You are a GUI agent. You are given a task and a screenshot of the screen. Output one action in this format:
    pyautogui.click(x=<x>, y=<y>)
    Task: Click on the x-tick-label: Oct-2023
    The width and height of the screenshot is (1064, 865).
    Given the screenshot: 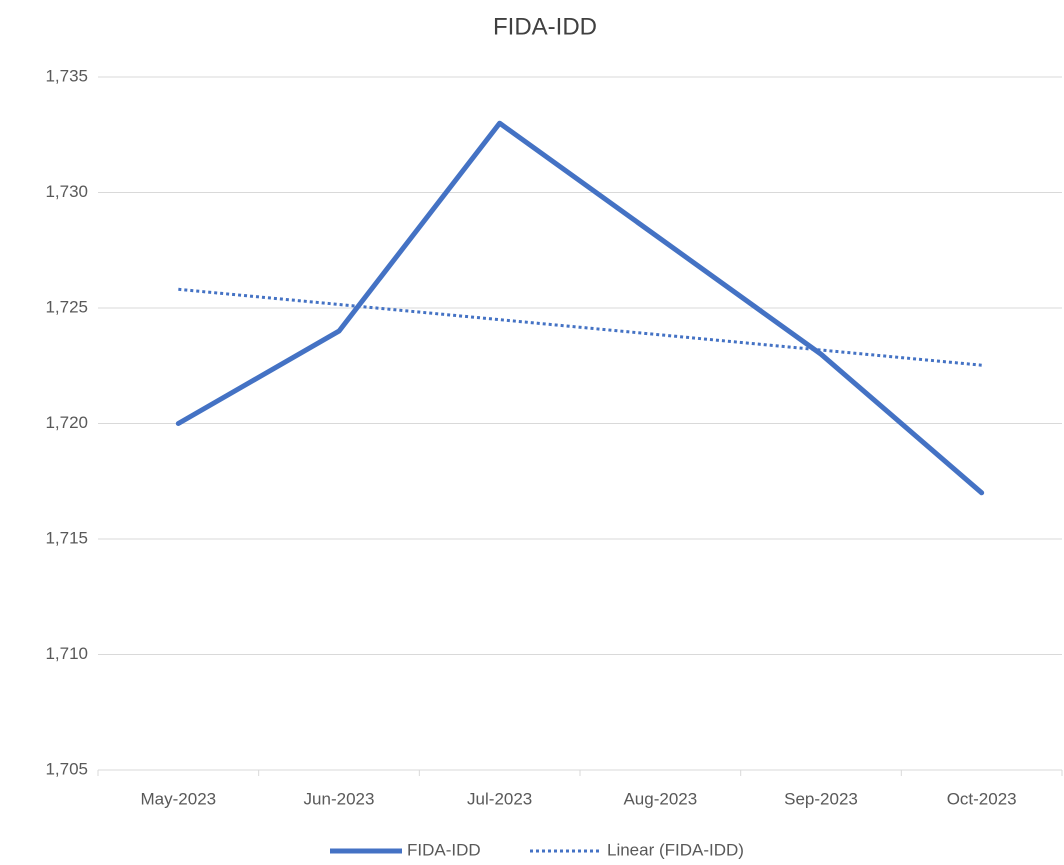 What is the action you would take?
    pyautogui.click(x=982, y=798)
    